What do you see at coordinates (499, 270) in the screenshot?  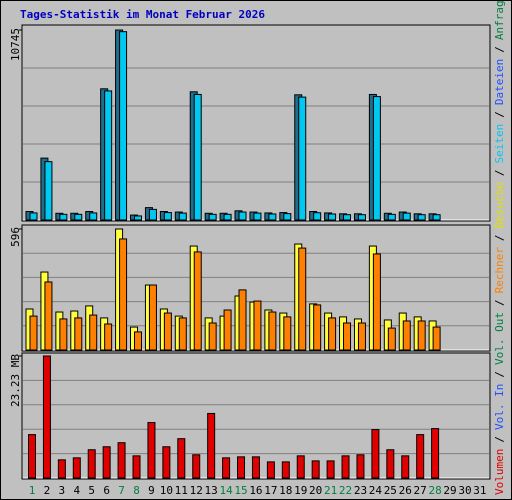 I see `legend-entry: Rechner` at bounding box center [499, 270].